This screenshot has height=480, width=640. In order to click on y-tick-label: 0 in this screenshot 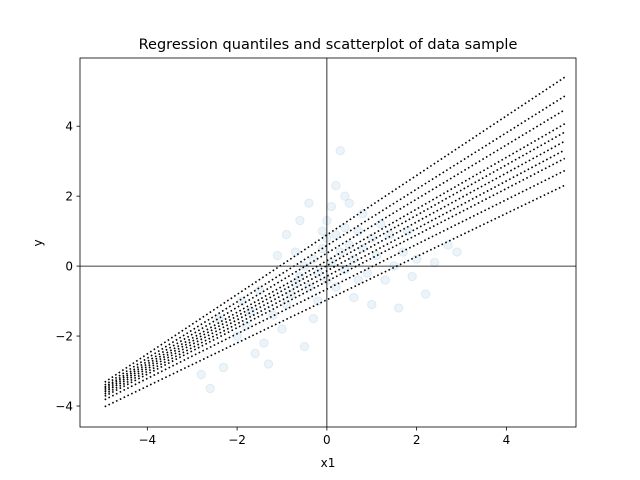, I will do `click(69, 266)`.